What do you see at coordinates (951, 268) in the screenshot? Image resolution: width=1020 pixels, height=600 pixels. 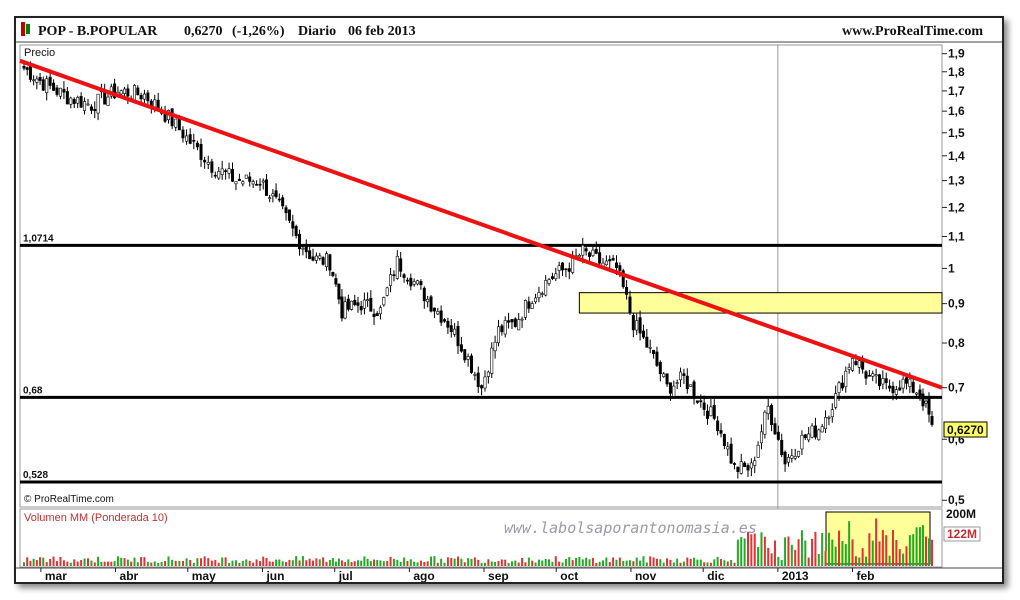 I see `y-tick-label-9: 1` at bounding box center [951, 268].